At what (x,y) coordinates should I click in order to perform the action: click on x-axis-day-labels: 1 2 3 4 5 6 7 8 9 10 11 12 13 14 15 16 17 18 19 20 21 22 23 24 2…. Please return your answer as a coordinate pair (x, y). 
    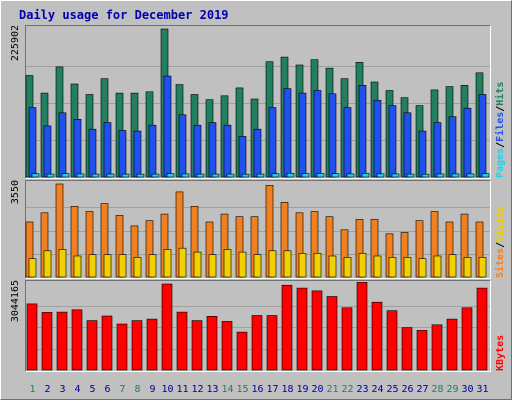
    Looking at the image, I should click on (258, 389).